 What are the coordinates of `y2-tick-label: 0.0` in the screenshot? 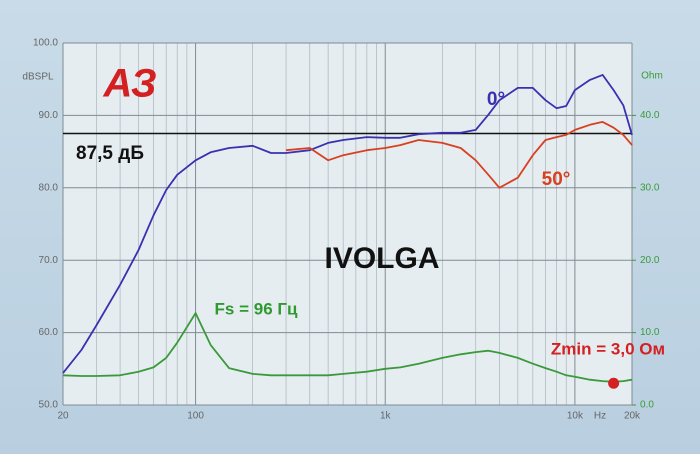 It's located at (647, 405).